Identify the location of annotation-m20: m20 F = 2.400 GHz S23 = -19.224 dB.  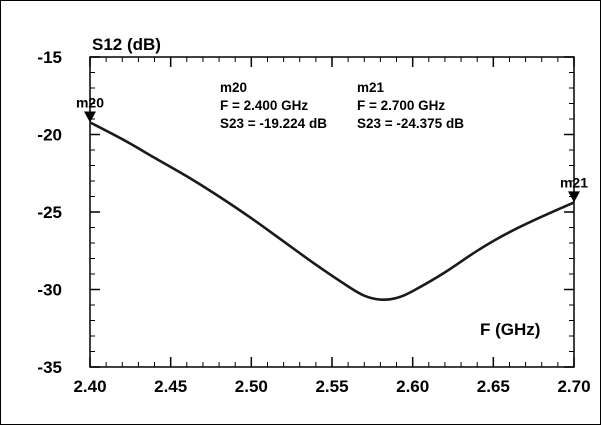
(273, 105).